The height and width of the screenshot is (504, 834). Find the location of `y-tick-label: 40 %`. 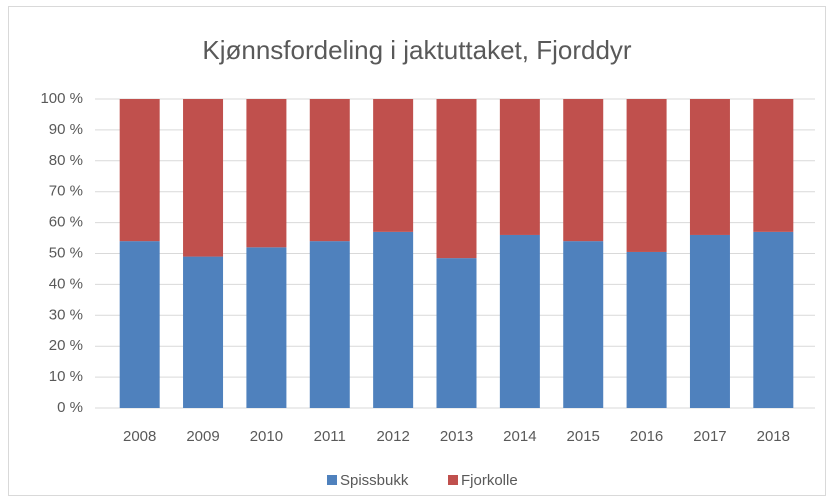

y-tick-label: 40 % is located at coordinates (66, 283).